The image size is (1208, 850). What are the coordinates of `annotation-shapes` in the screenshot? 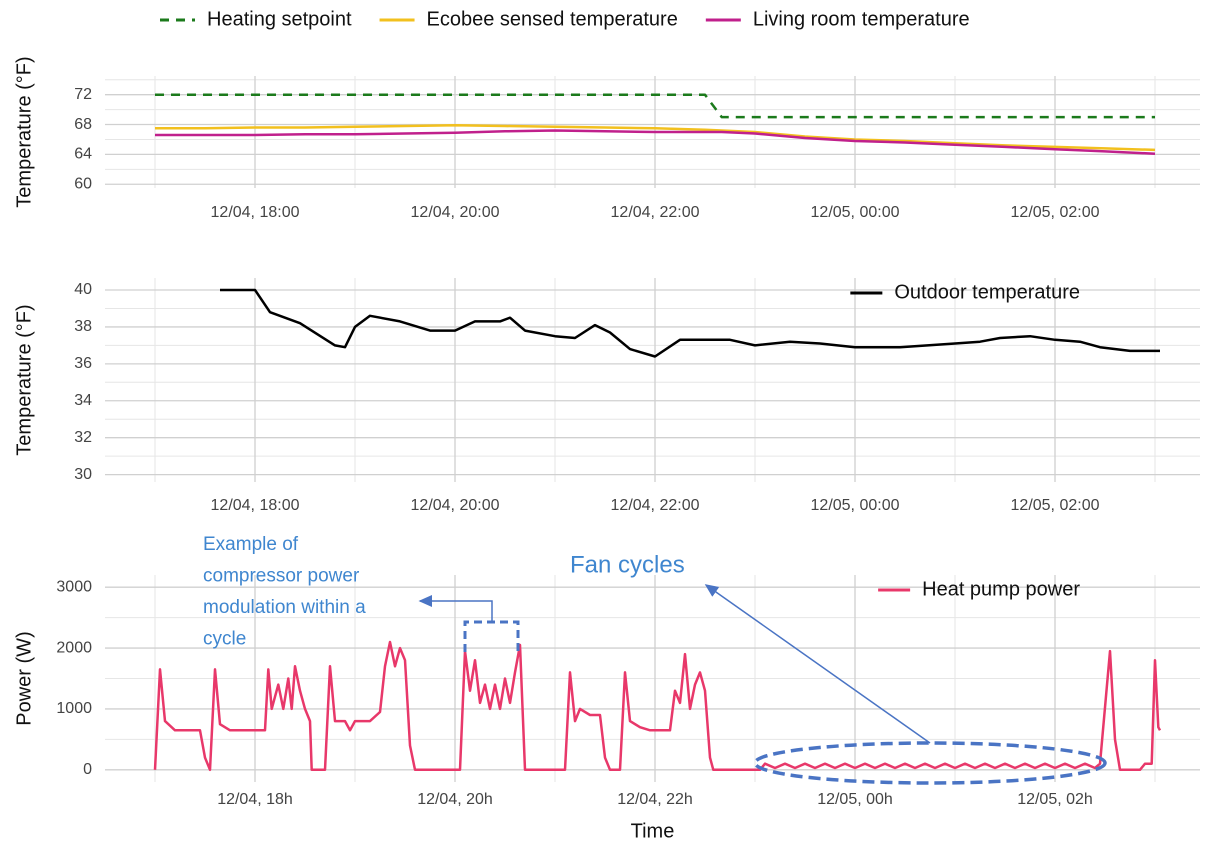 It's located at (762, 684).